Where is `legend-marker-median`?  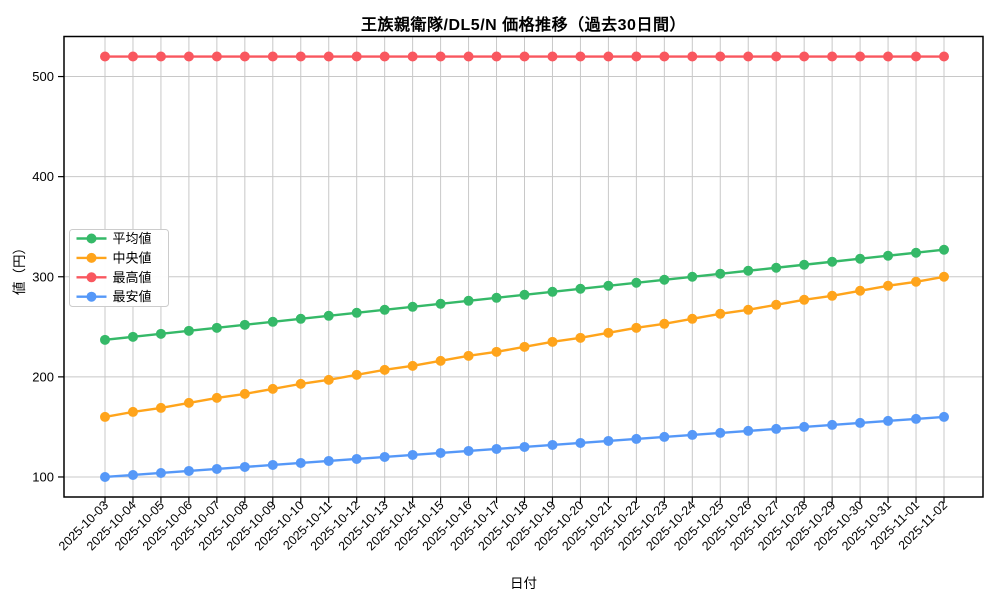
legend-marker-median is located at coordinates (91, 257).